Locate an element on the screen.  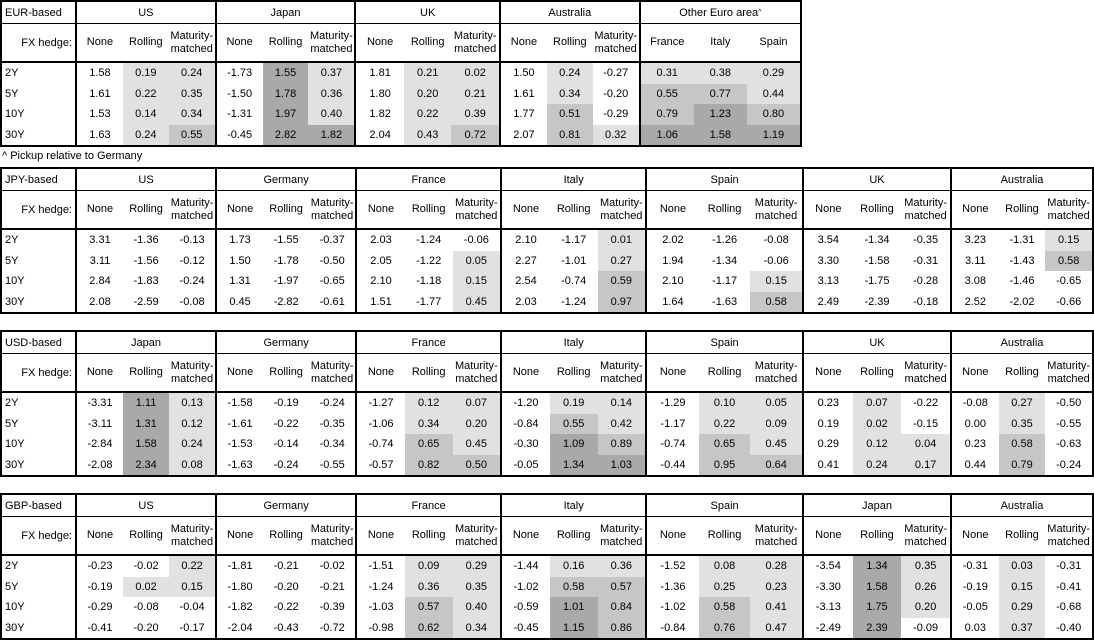
value-cell: -1.06 is located at coordinates (381, 423).